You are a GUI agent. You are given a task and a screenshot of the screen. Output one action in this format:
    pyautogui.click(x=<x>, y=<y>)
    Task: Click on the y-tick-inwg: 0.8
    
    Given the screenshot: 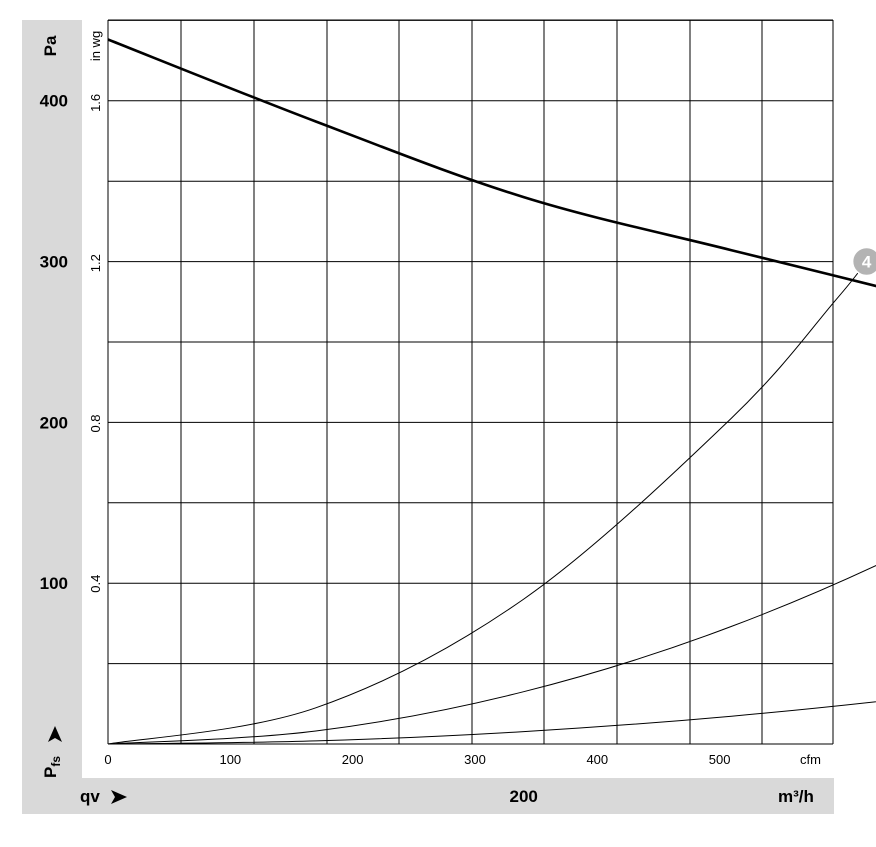 What is the action you would take?
    pyautogui.click(x=95, y=423)
    